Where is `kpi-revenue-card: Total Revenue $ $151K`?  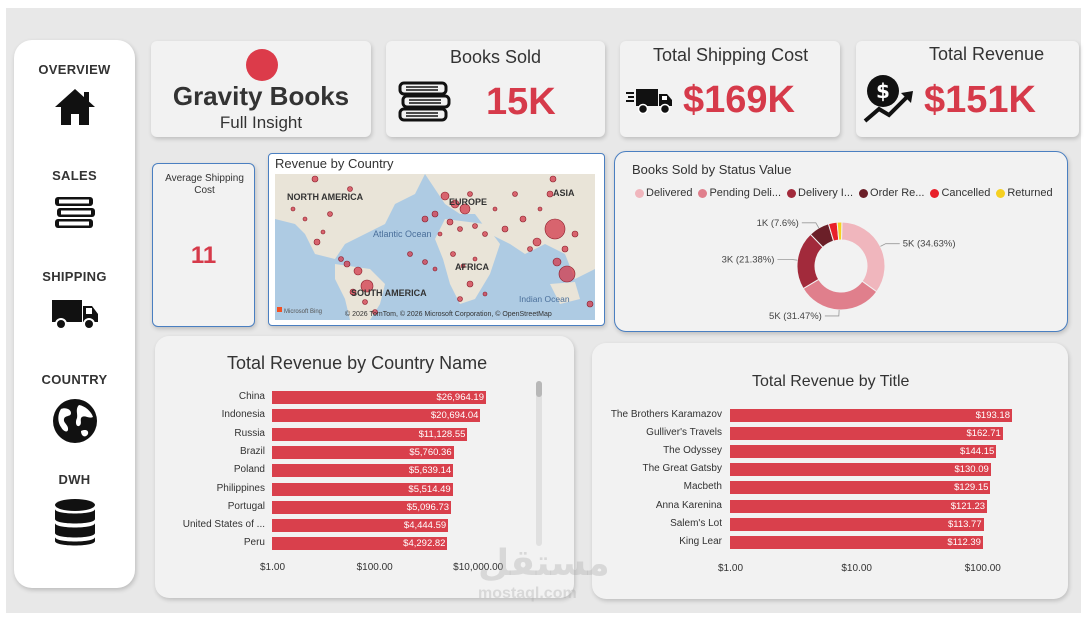 kpi-revenue-card: Total Revenue $ $151K is located at coordinates (967, 89).